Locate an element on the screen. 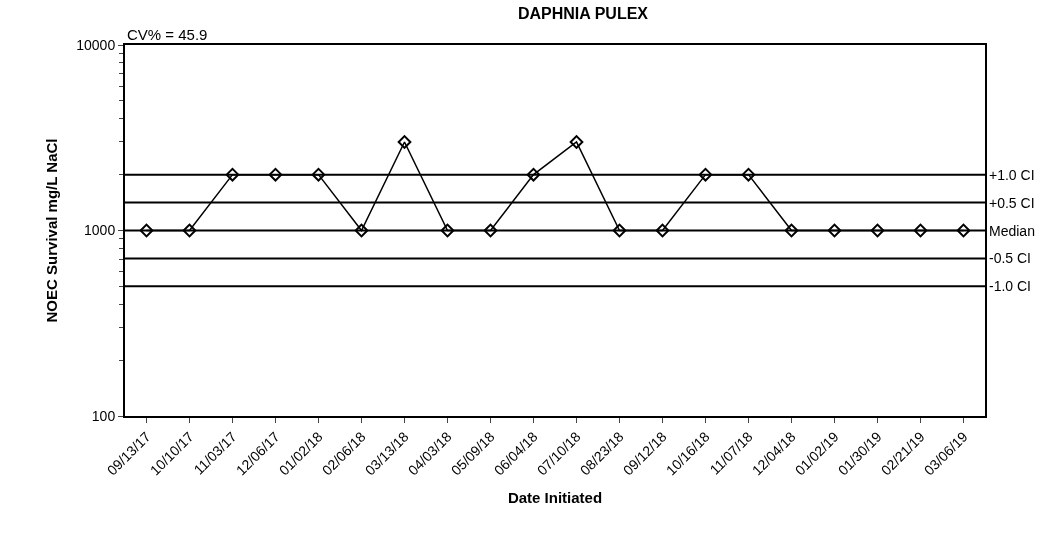  ref-line-label: -1.0 CI is located at coordinates (1010, 286).